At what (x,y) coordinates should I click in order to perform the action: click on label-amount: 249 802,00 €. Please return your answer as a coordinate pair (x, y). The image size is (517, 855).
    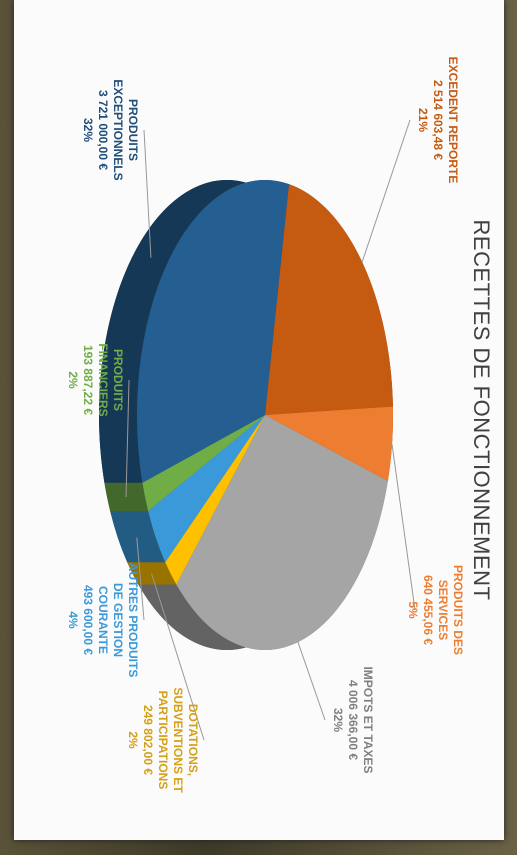
    Looking at the image, I should click on (148, 740).